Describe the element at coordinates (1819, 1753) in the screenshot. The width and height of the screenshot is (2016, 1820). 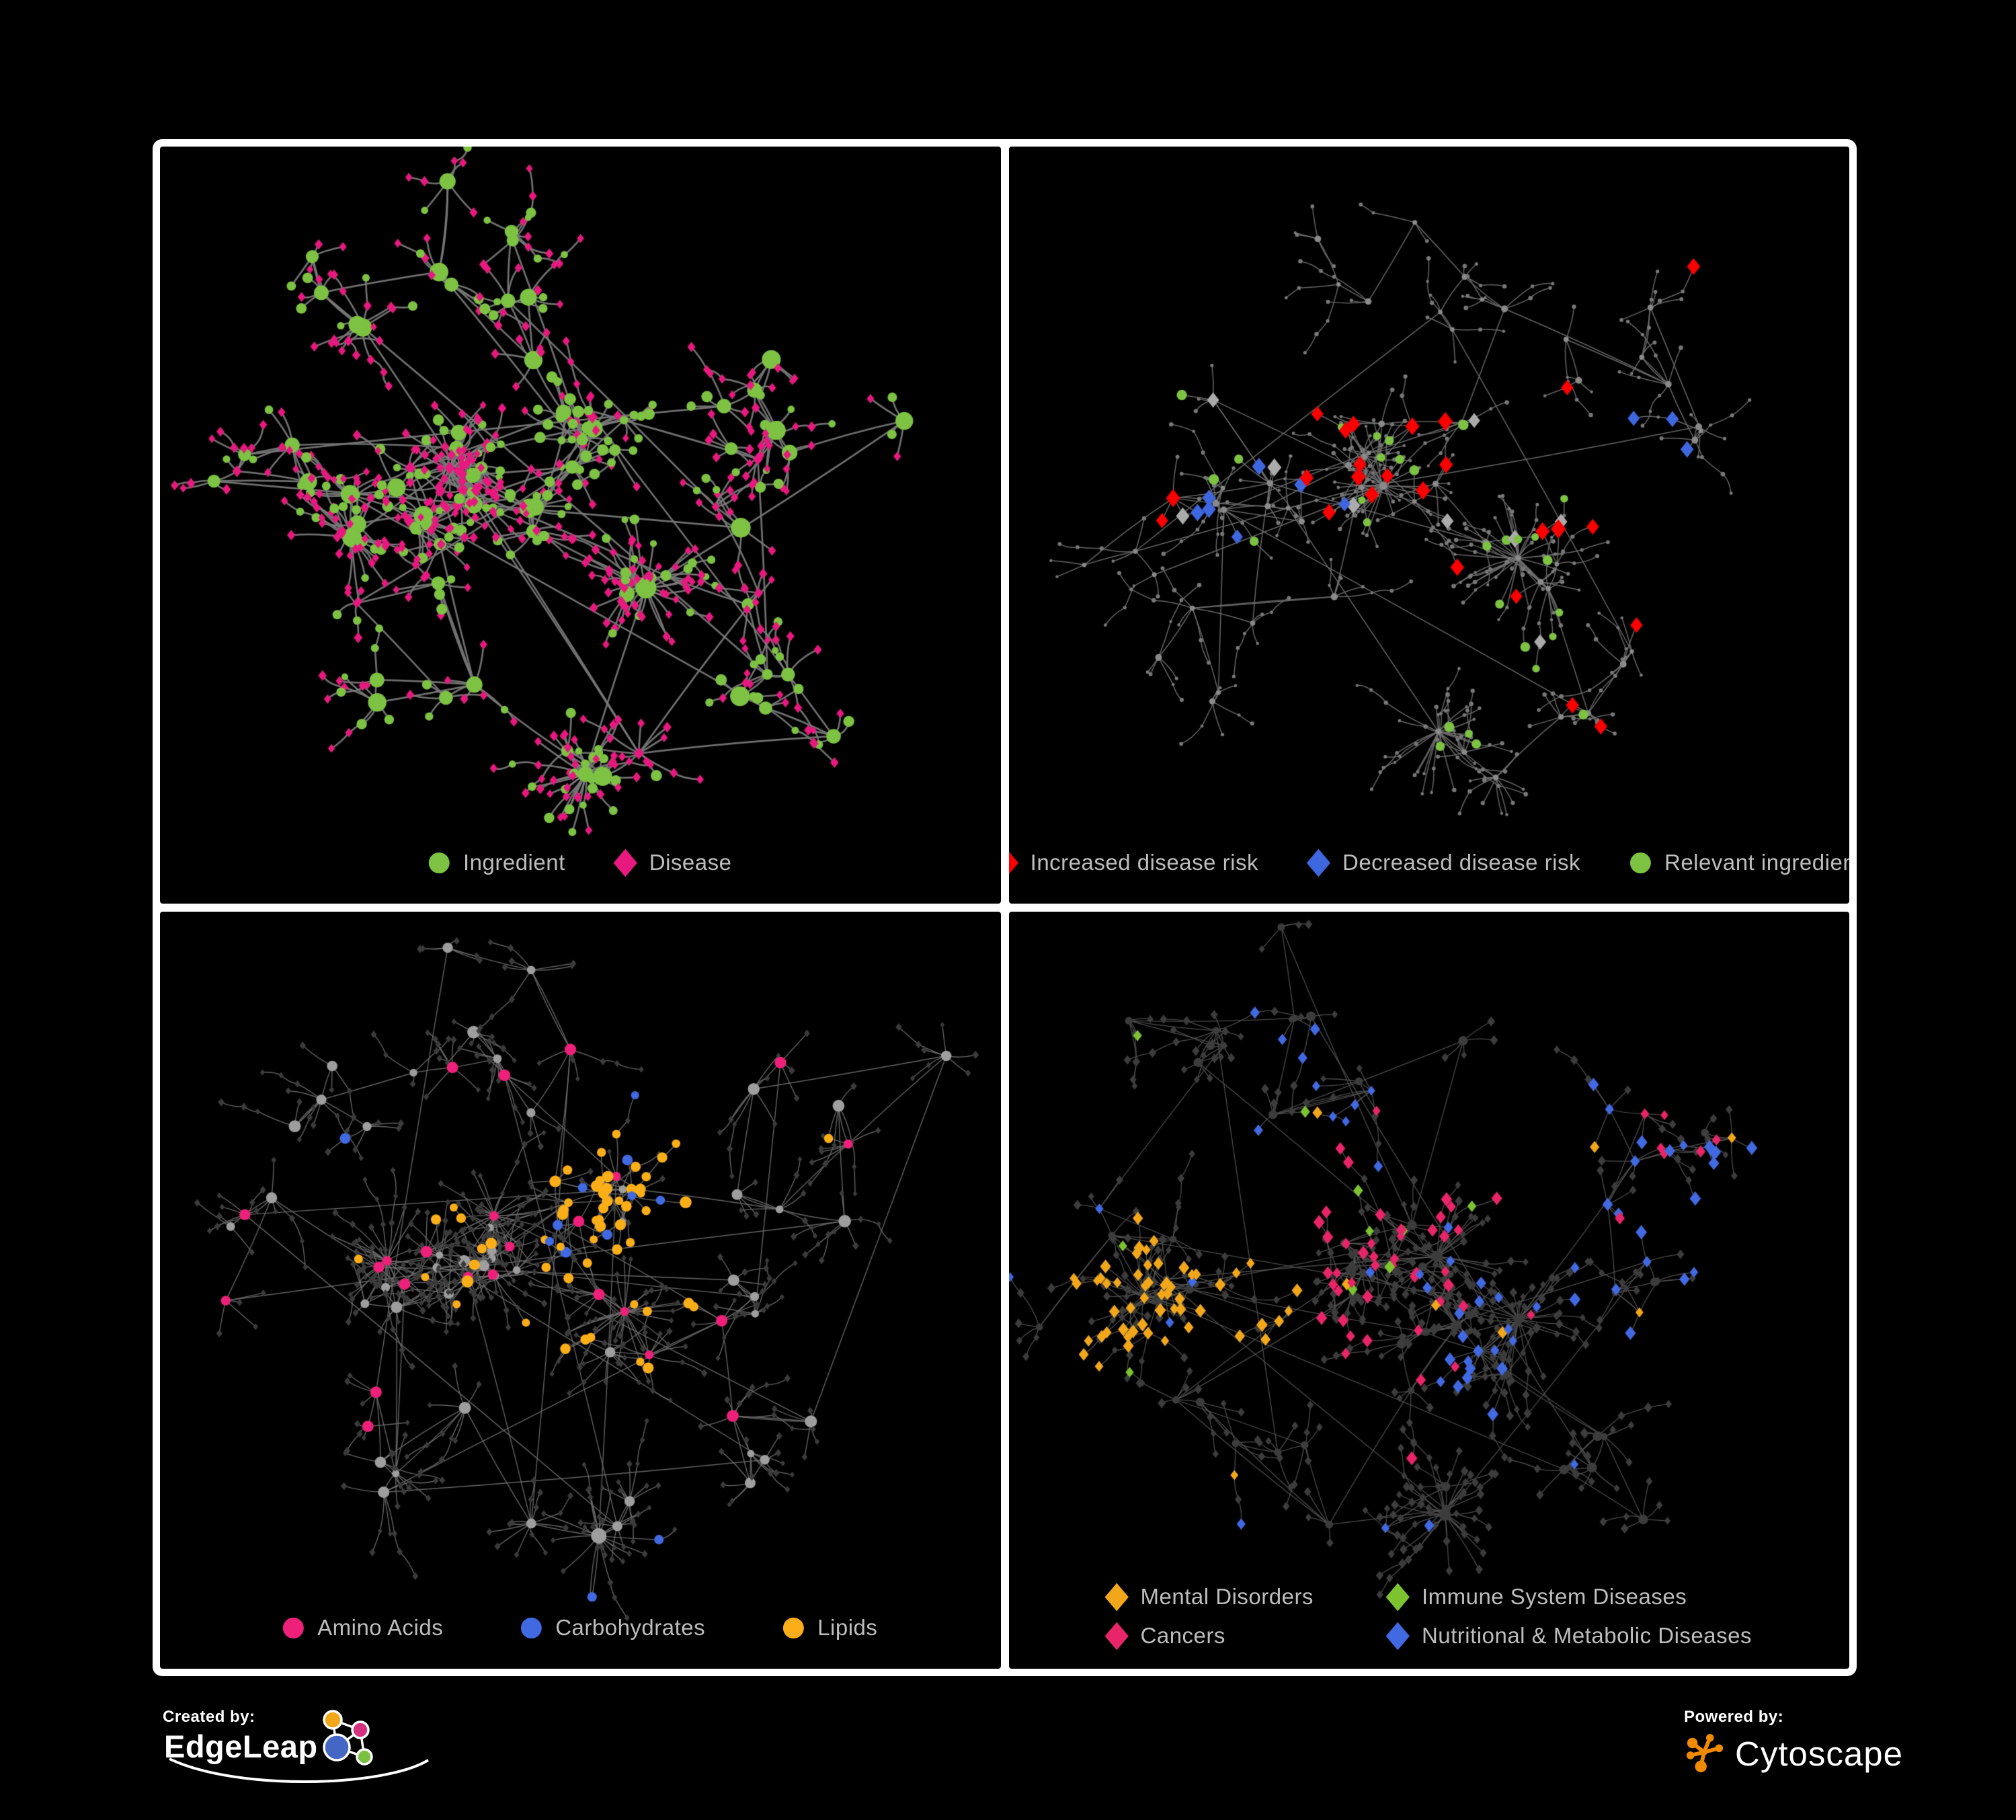
I see `cytoscape-wordmark: Cytoscape` at that location.